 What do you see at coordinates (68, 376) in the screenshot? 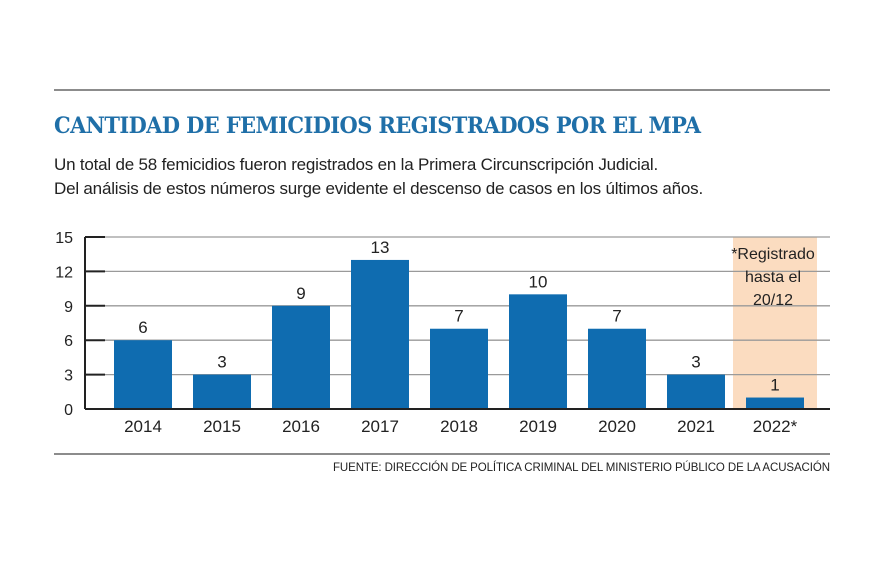
I see `y-tick-label: 3` at bounding box center [68, 376].